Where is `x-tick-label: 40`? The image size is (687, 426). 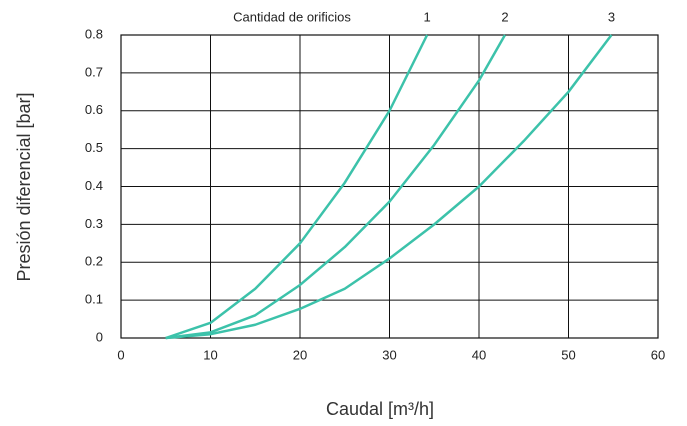
x-tick-label: 40 is located at coordinates (479, 354).